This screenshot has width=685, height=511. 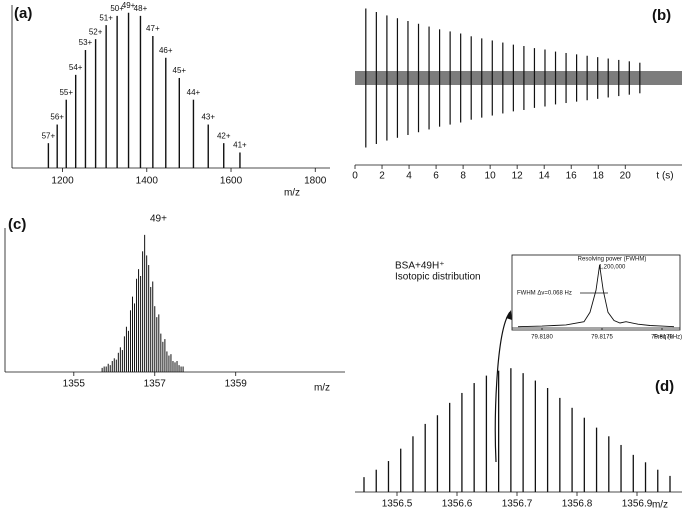 I want to click on x-tick-label: 1359, so click(x=236, y=384).